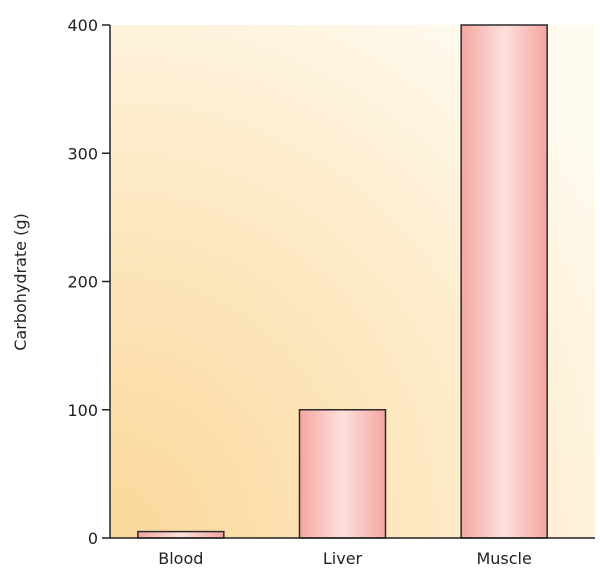 Image resolution: width=600 pixels, height=585 pixels. I want to click on y-axis-label: Carbohydrate (g), so click(20, 282).